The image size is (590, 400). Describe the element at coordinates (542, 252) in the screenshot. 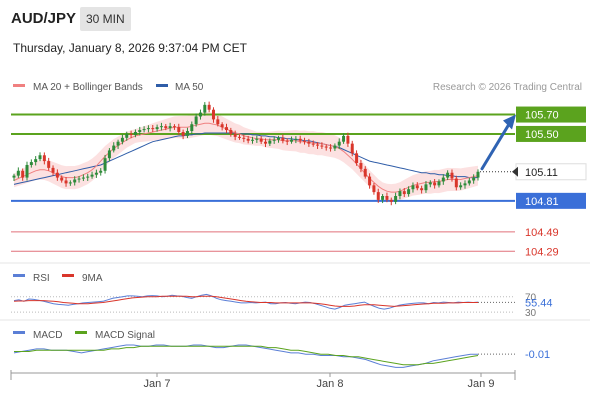

I see `level-label-104.29: 104.29` at that location.